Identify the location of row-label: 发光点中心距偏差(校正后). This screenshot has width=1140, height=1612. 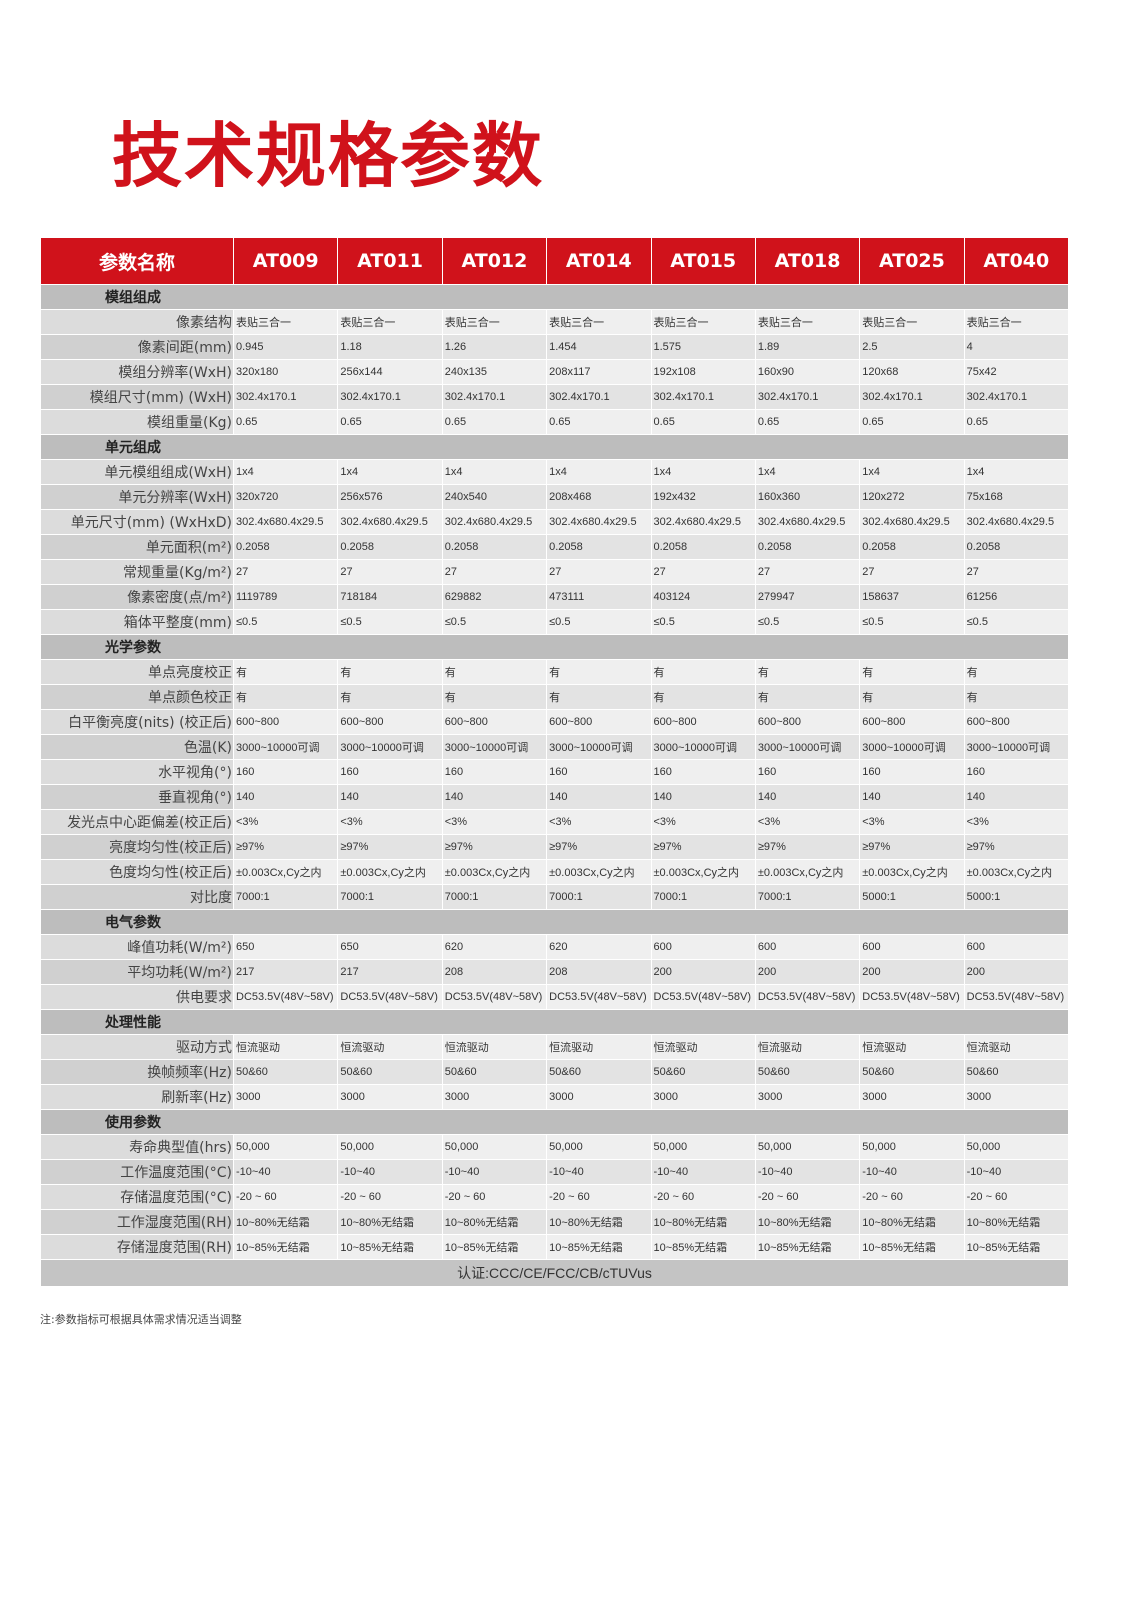
(137, 822).